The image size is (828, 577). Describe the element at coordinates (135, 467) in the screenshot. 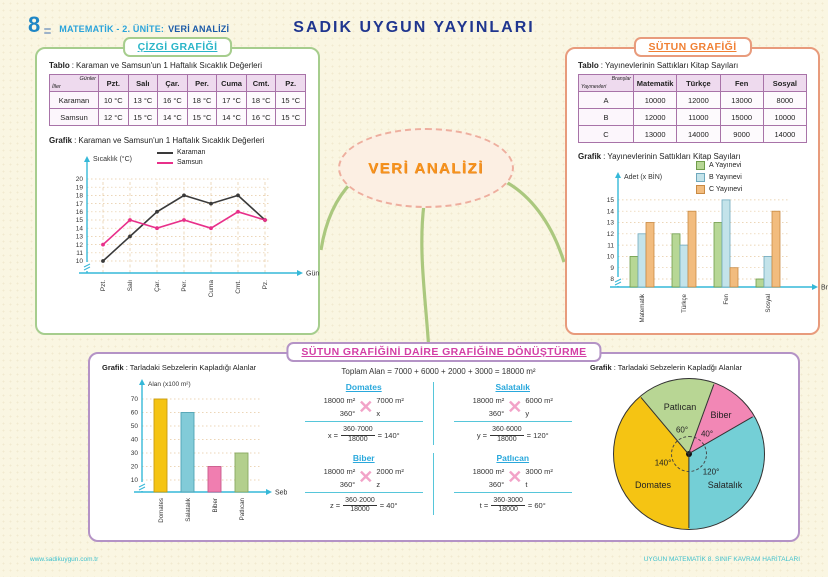

I see `y-tick-label: 20` at that location.